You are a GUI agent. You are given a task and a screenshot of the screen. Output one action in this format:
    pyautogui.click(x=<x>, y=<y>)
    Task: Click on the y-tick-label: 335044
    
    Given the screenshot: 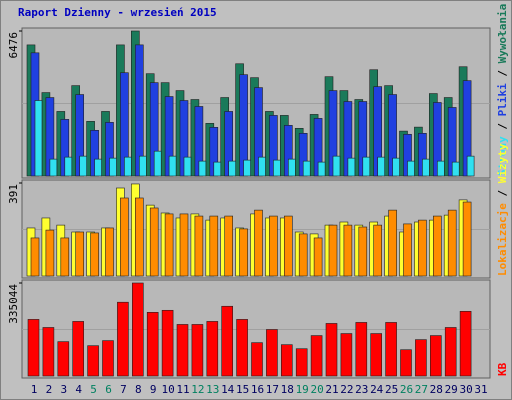 What is the action you would take?
    pyautogui.click(x=13, y=304)
    